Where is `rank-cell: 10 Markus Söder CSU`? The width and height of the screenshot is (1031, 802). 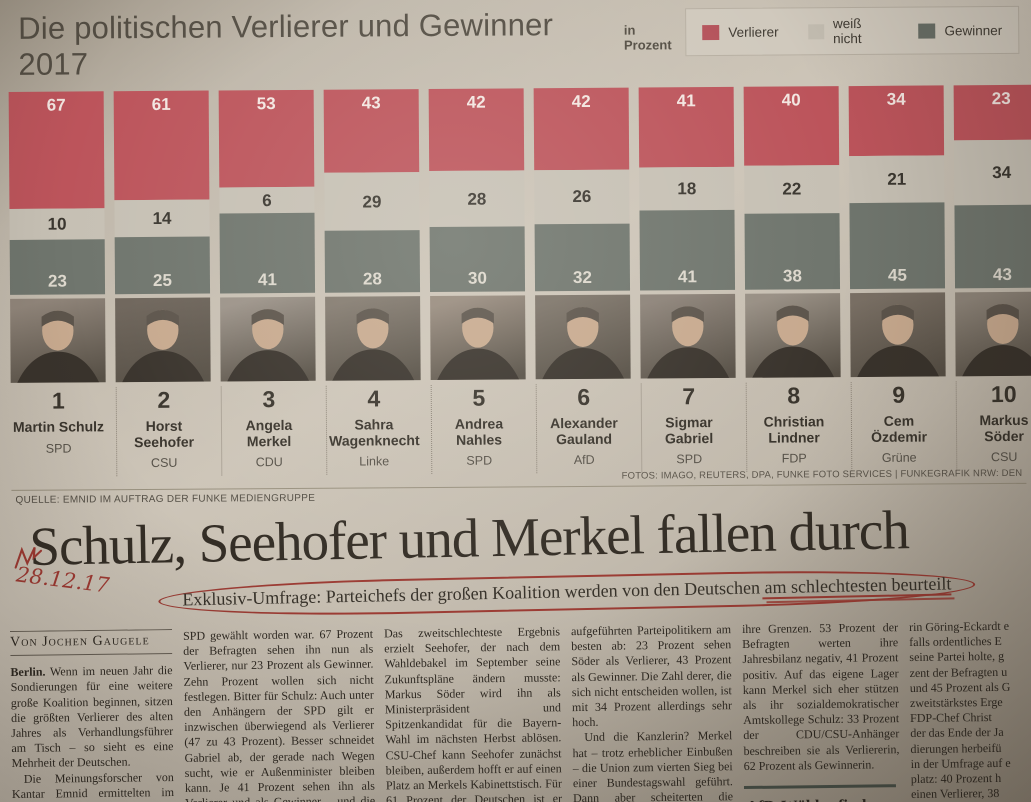 rank-cell: 10 Markus Söder CSU is located at coordinates (993, 425).